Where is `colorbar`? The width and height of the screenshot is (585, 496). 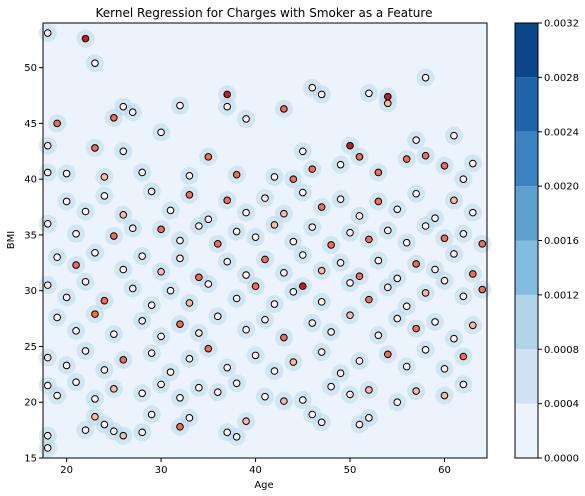
colorbar is located at coordinates (526, 240).